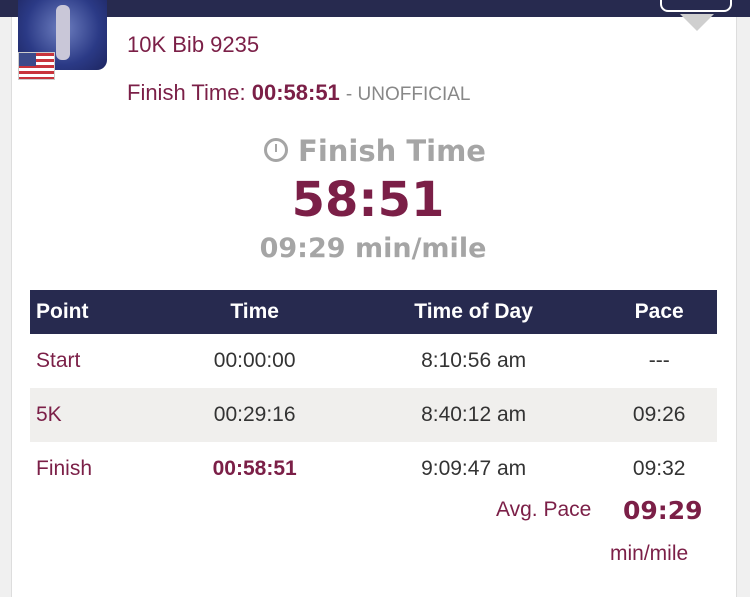  Describe the element at coordinates (373, 415) in the screenshot. I see `table-row: 5K 00:29:16 8:40:12 am 09:26` at that location.